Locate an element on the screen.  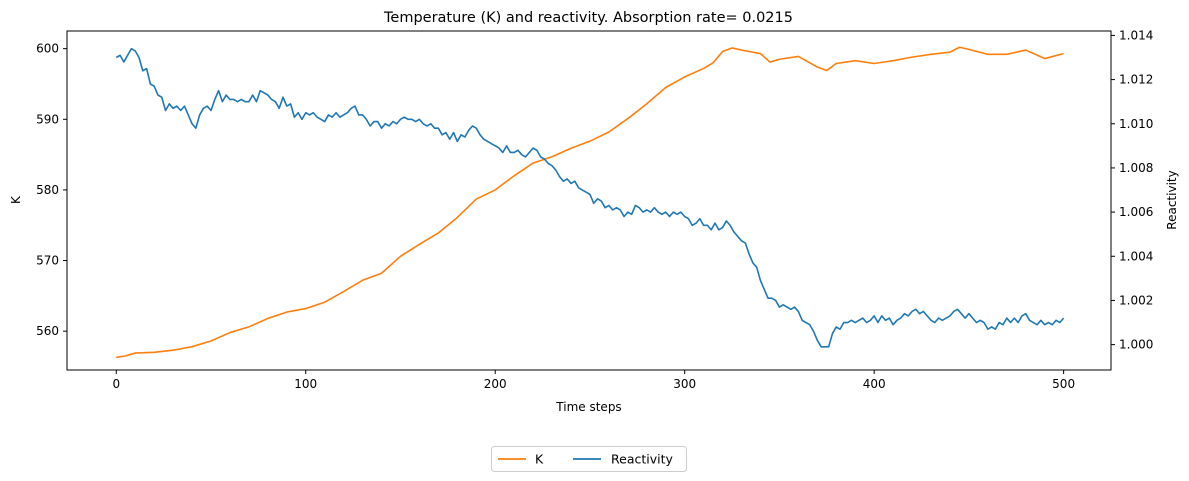
y-left-tick-label: 590 is located at coordinates (47, 119).